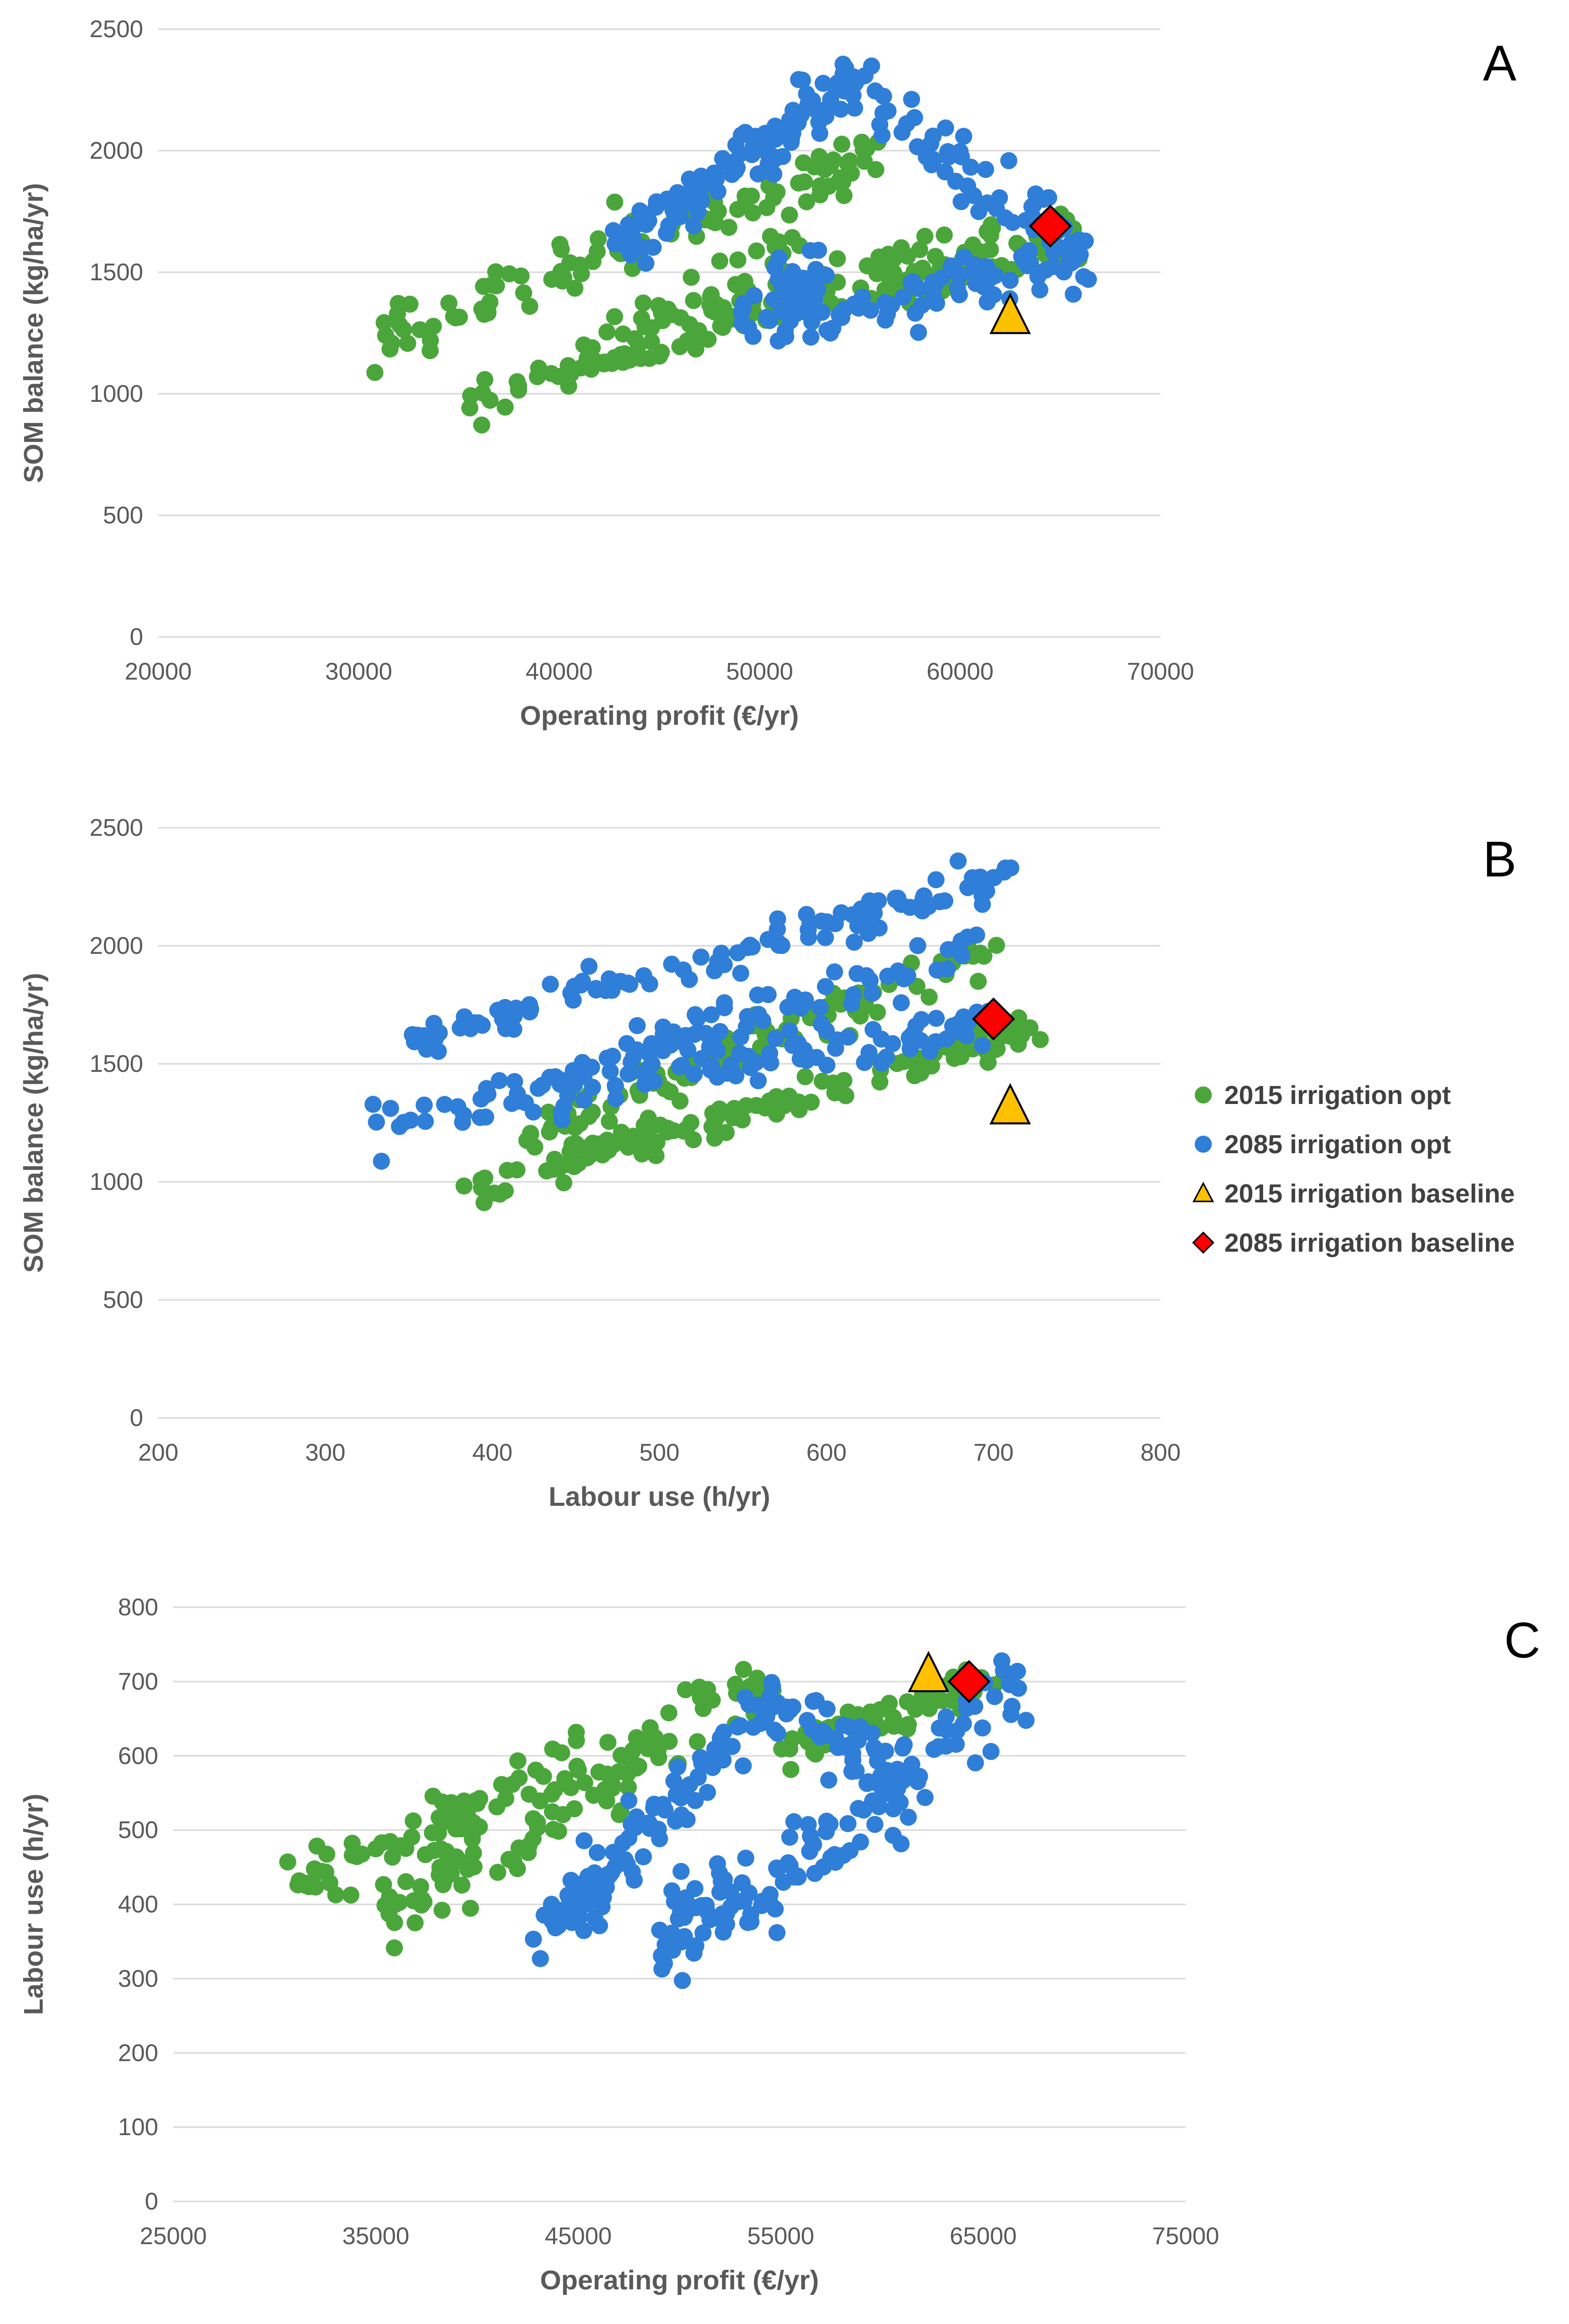 The image size is (1569, 2324). Describe the element at coordinates (959, 672) in the screenshot. I see `x-tick-label: 60000` at that location.